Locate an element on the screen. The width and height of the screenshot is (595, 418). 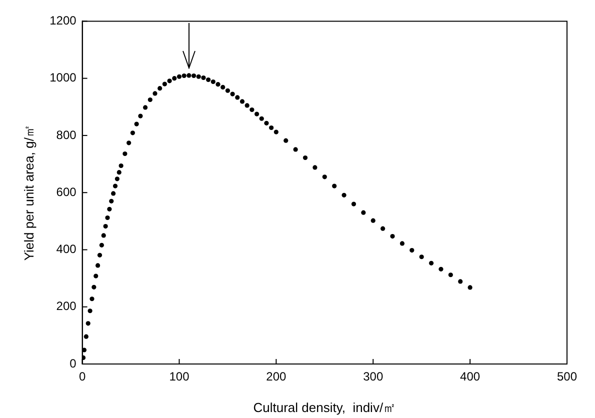
y-tick-label: 1000 is located at coordinates (63, 77).